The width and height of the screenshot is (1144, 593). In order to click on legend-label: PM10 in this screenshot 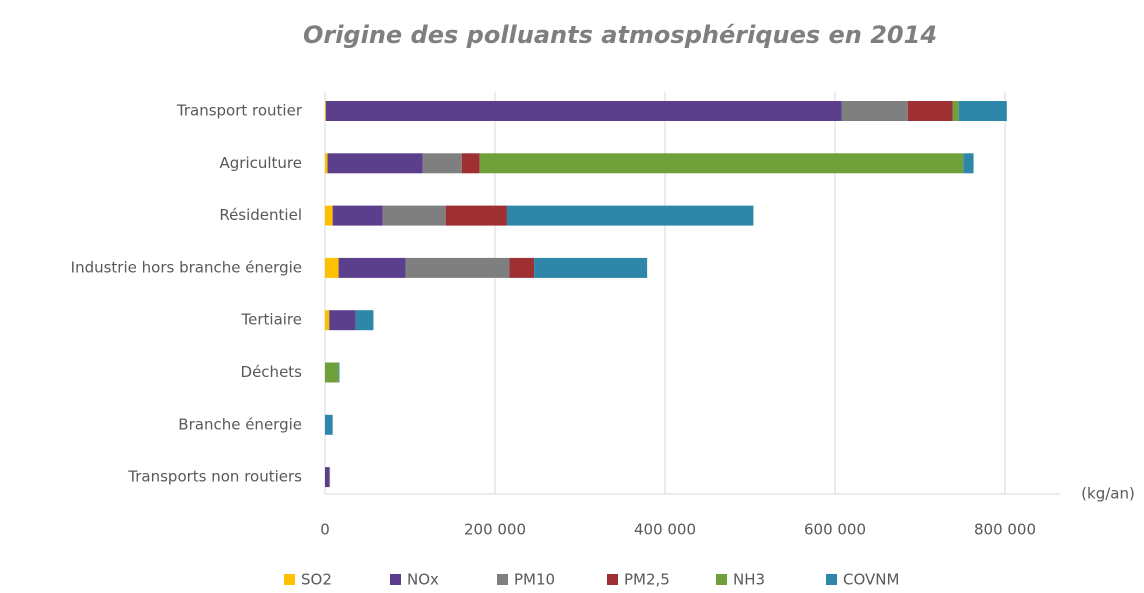, I will do `click(534, 580)`.